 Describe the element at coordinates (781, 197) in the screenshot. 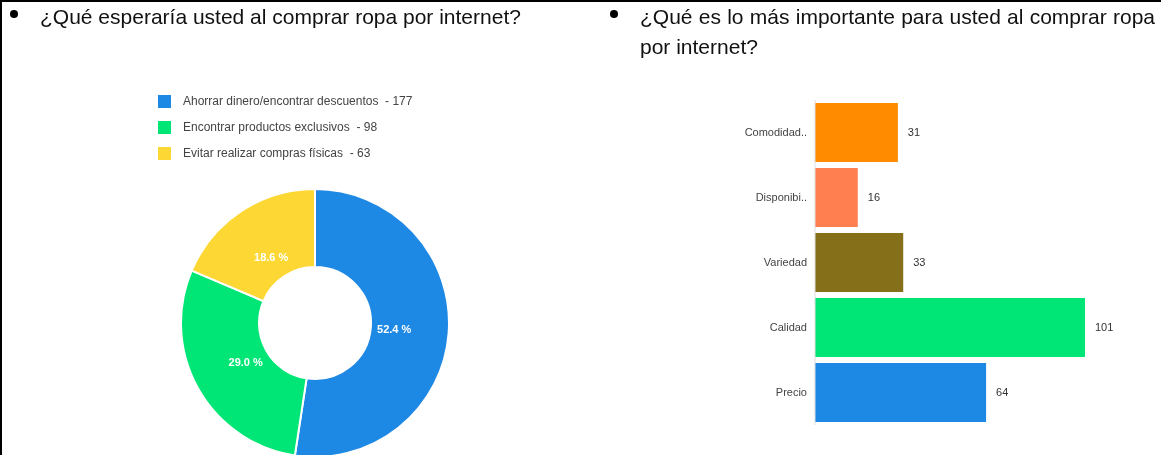

I see `y-tick-label: Disponibi..` at that location.